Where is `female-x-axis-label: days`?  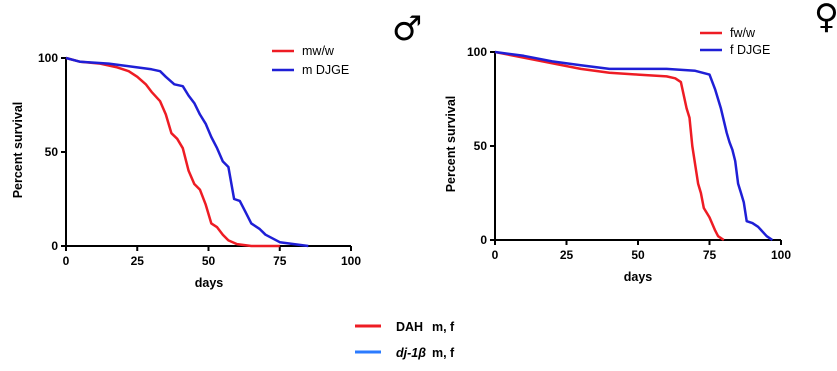 female-x-axis-label: days is located at coordinates (638, 277).